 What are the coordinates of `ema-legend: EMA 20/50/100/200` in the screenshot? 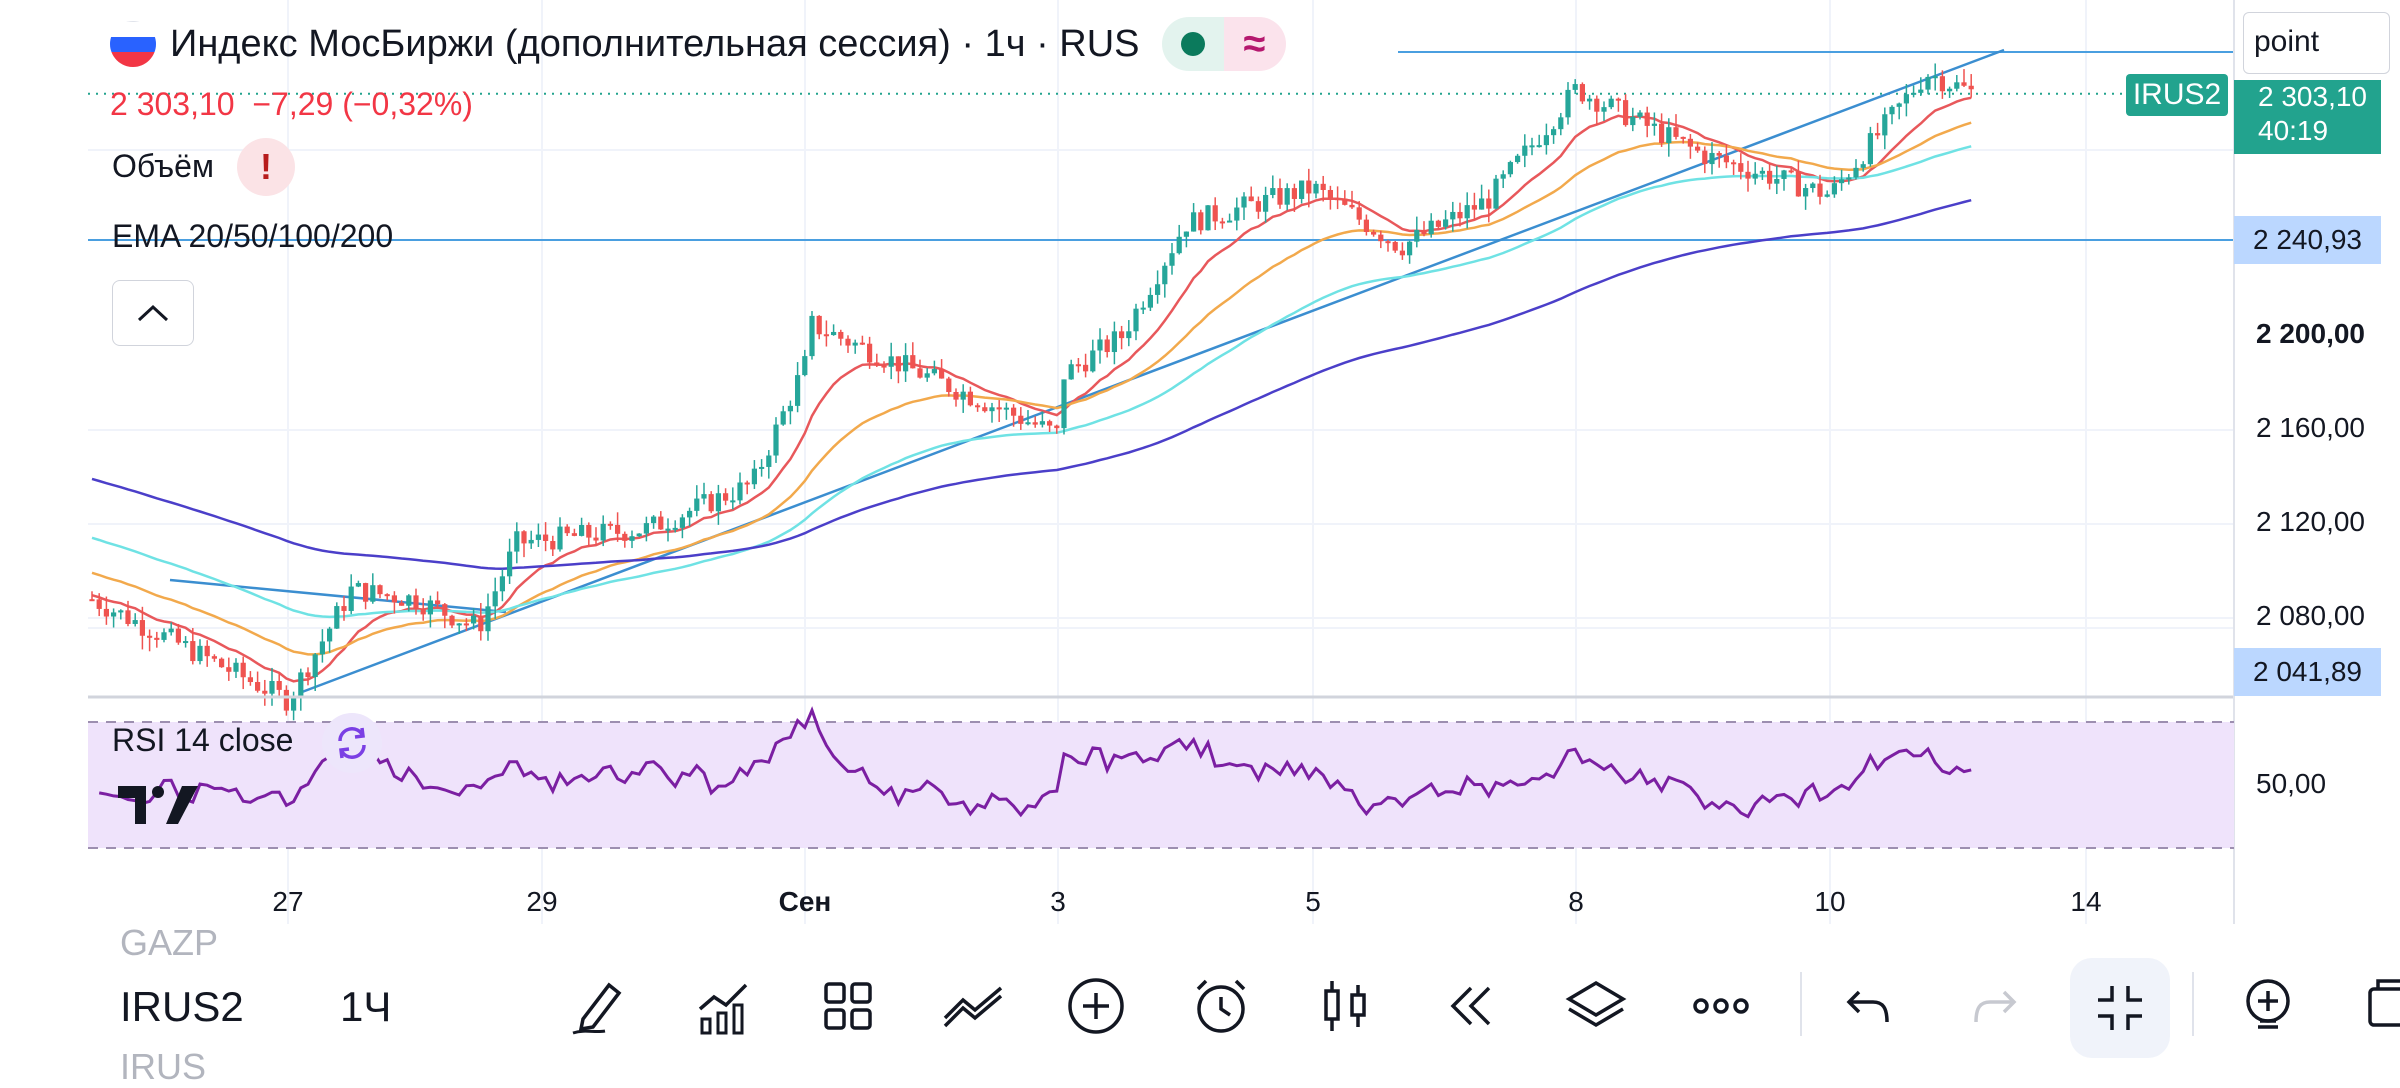 It's located at (253, 236).